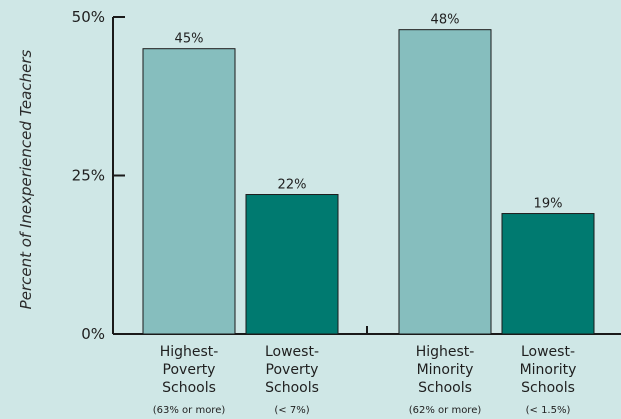 This screenshot has width=621, height=419. What do you see at coordinates (445, 410) in the screenshot?
I see `category-sublabel: (62% or more)` at bounding box center [445, 410].